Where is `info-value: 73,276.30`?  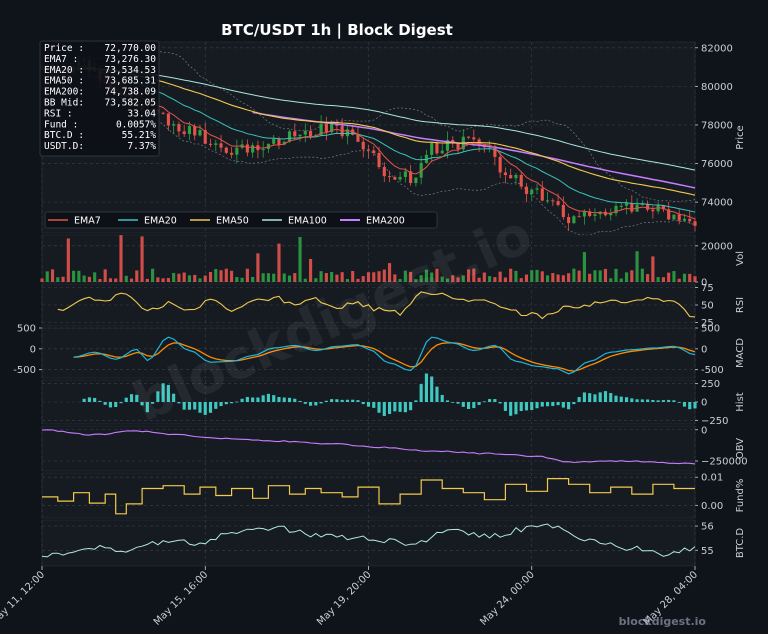 info-value: 73,276.30 is located at coordinates (131, 59).